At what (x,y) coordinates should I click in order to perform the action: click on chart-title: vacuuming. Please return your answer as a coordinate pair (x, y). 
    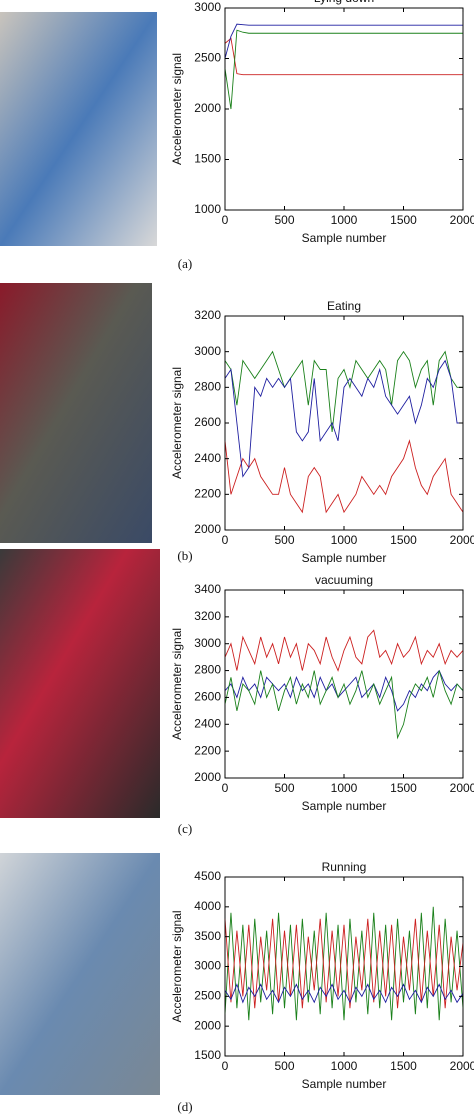
    Looking at the image, I should click on (344, 580).